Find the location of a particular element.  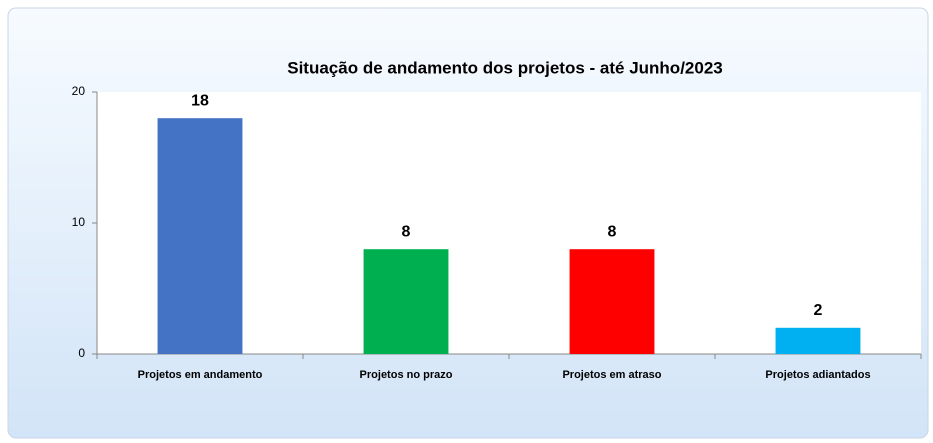

x-tick-label: Projetos adiantados is located at coordinates (817, 375).